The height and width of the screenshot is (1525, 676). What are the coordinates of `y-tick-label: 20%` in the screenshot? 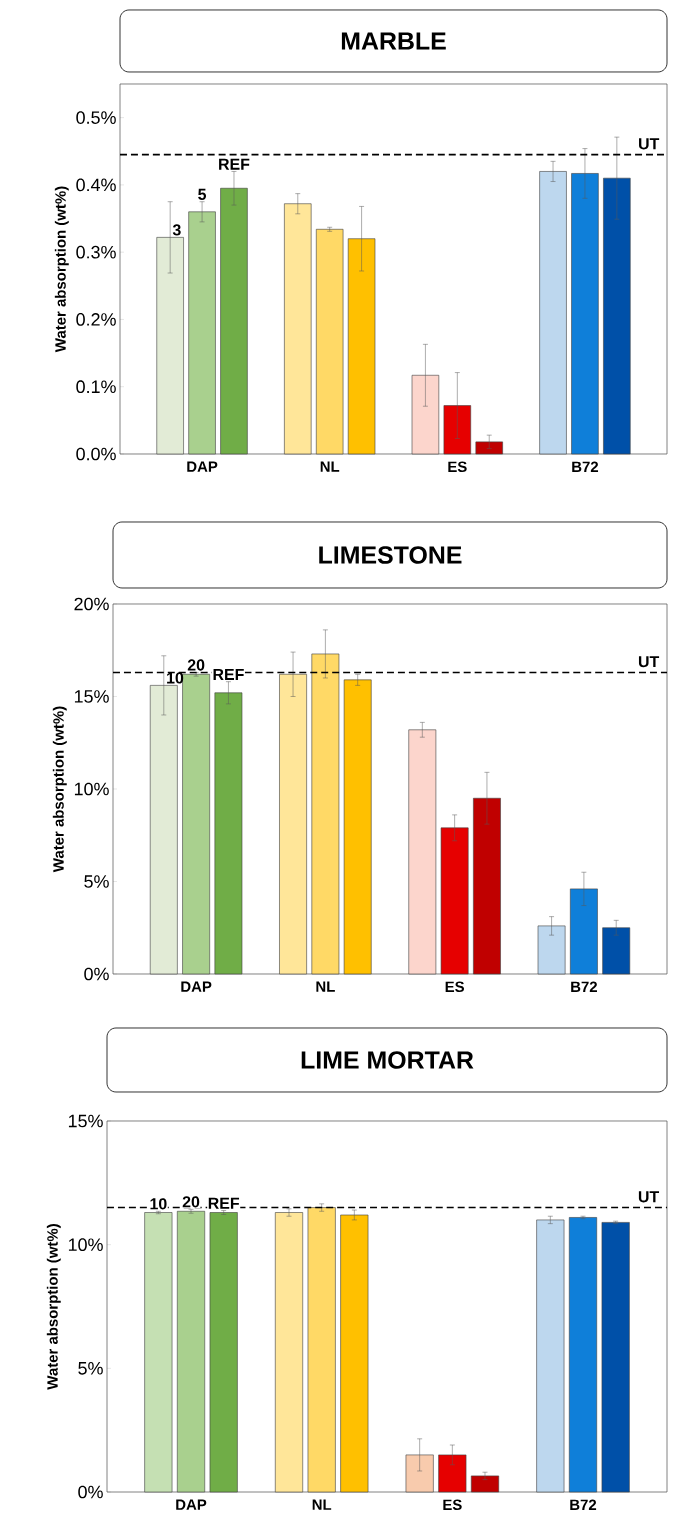 It's located at (91, 604).